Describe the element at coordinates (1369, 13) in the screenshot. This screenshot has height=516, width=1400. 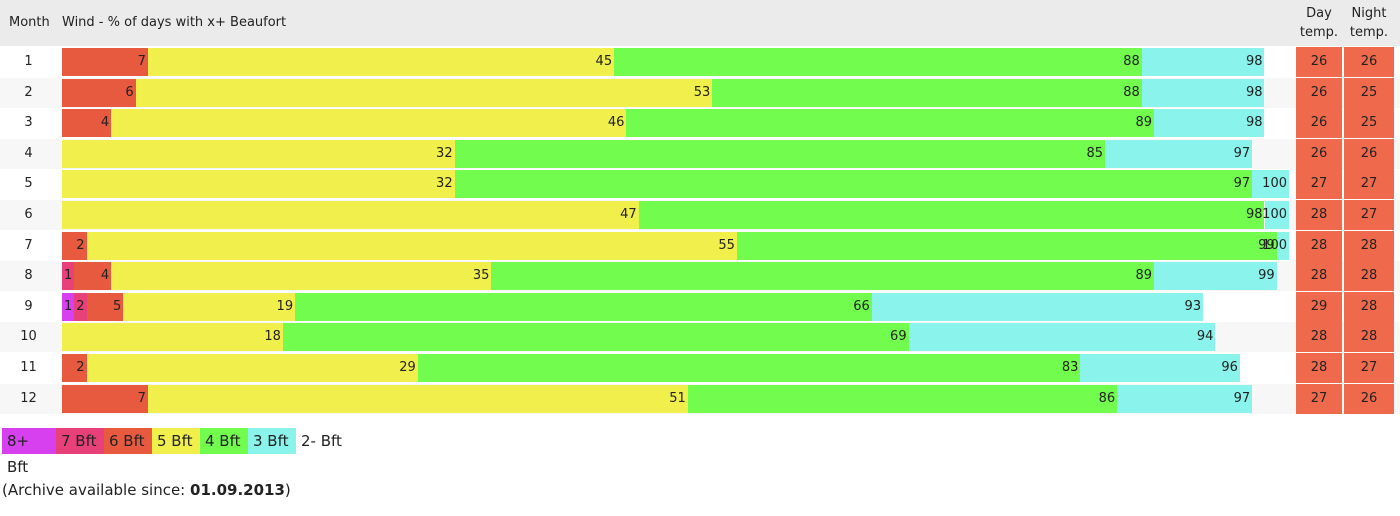
I see `night-temp-header-line1: Night` at that location.